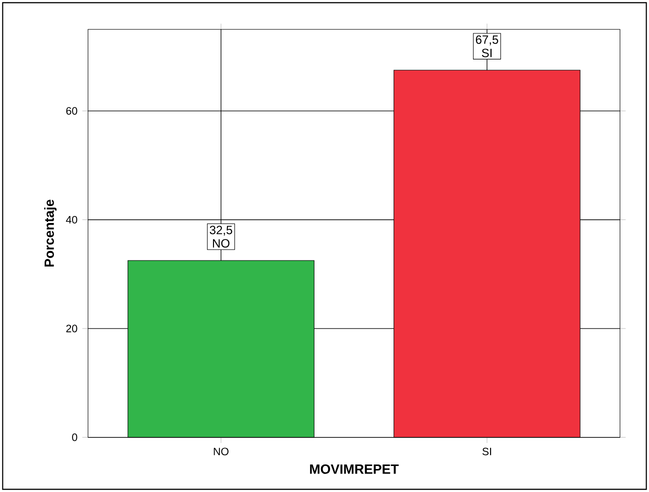  I want to click on y-axis-title: Porcentaje, so click(50, 233).